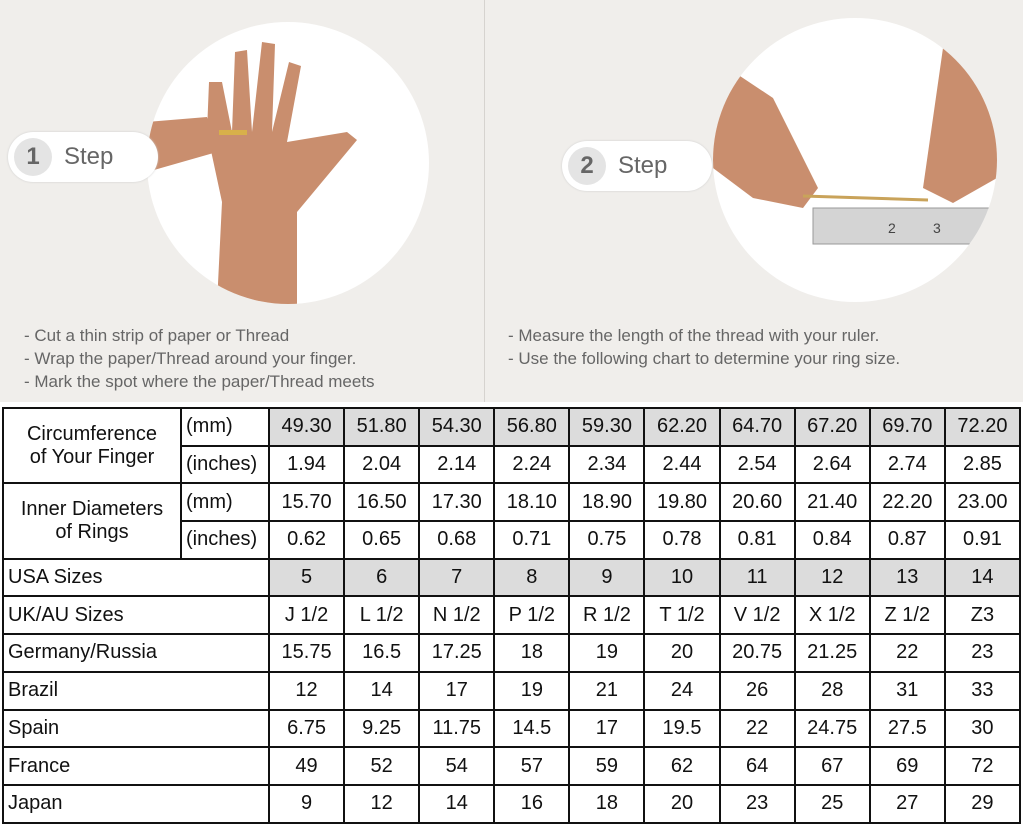 The height and width of the screenshot is (826, 1023). What do you see at coordinates (607, 766) in the screenshot?
I see `table-cell: 59` at bounding box center [607, 766].